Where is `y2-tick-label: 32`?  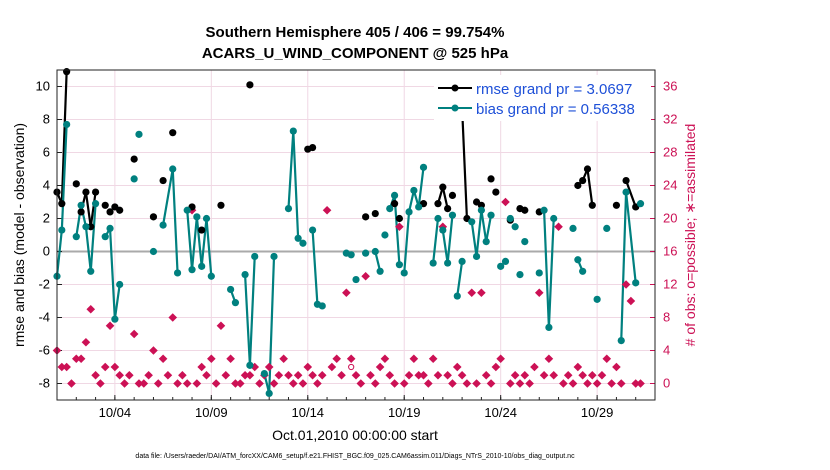 y2-tick-label: 32 is located at coordinates (670, 119).